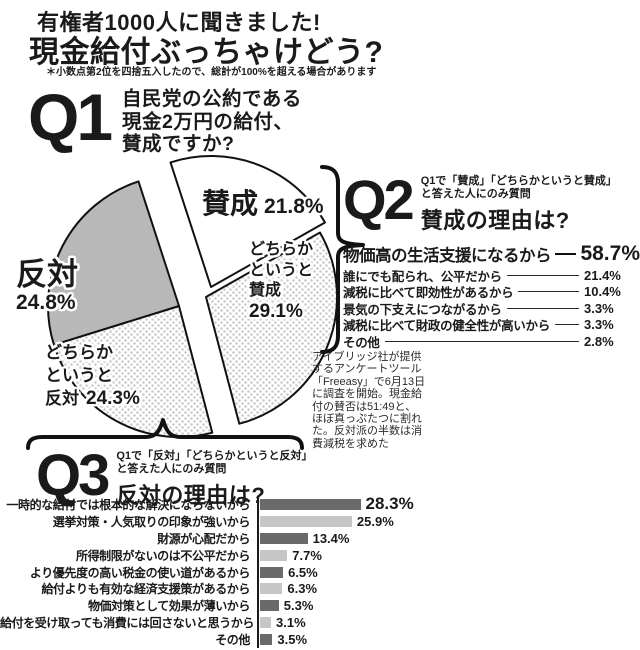 This screenshot has width=640, height=650. What do you see at coordinates (475, 194) in the screenshot?
I see `q2-condition-line2: と答えた人にのみ質問` at bounding box center [475, 194].